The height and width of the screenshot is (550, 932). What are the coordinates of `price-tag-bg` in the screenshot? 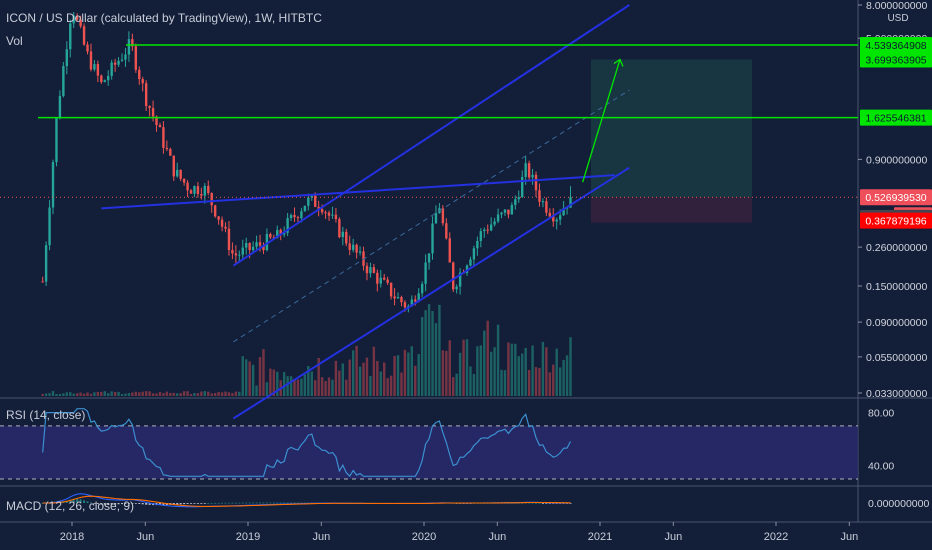 It's located at (896, 117).